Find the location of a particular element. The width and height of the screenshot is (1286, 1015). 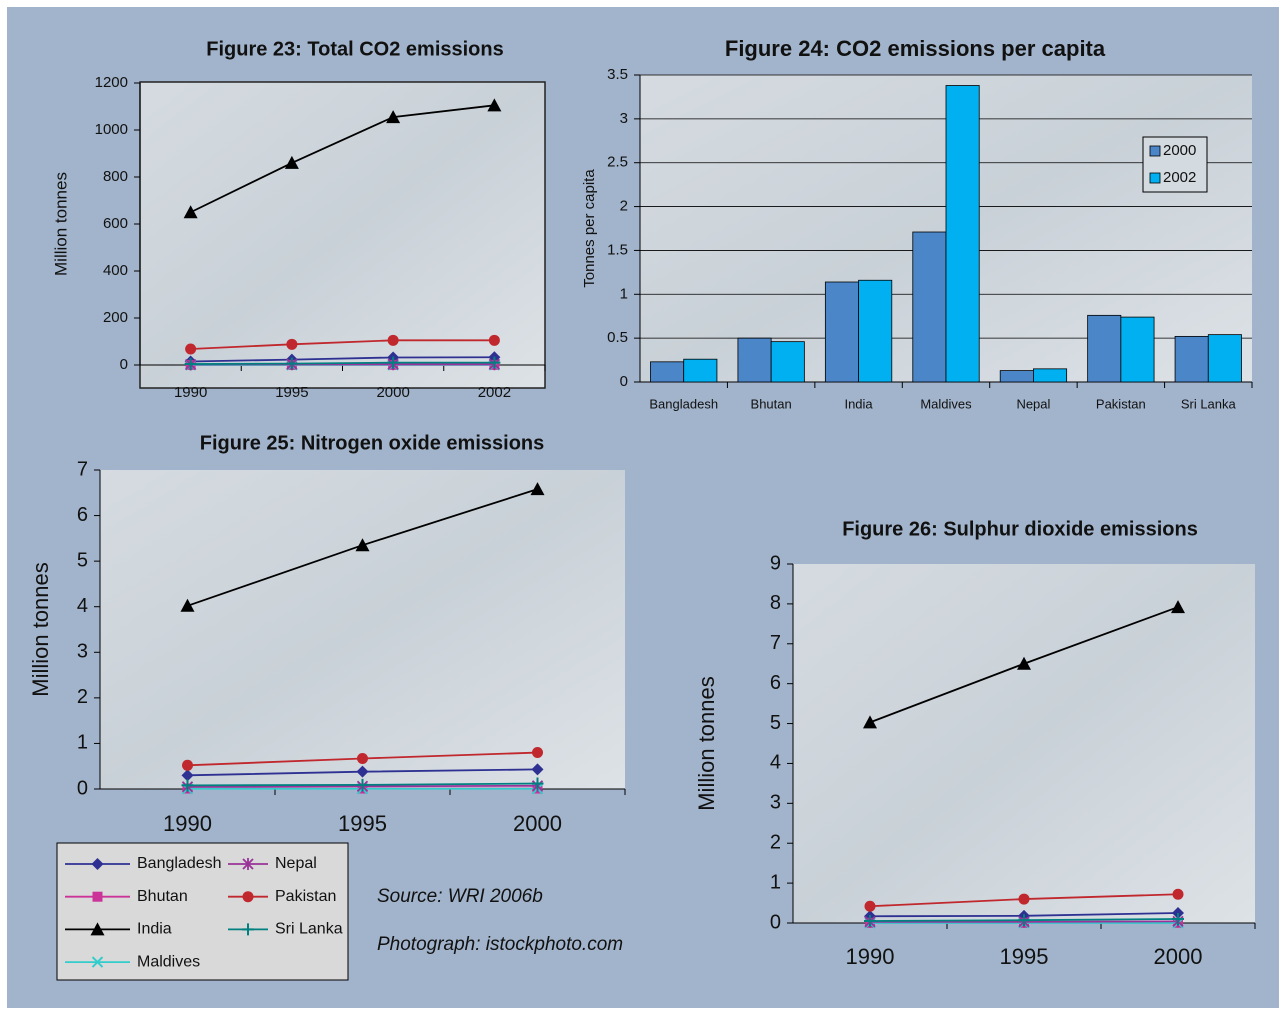

legend-label: Bangladesh is located at coordinates (179, 863).